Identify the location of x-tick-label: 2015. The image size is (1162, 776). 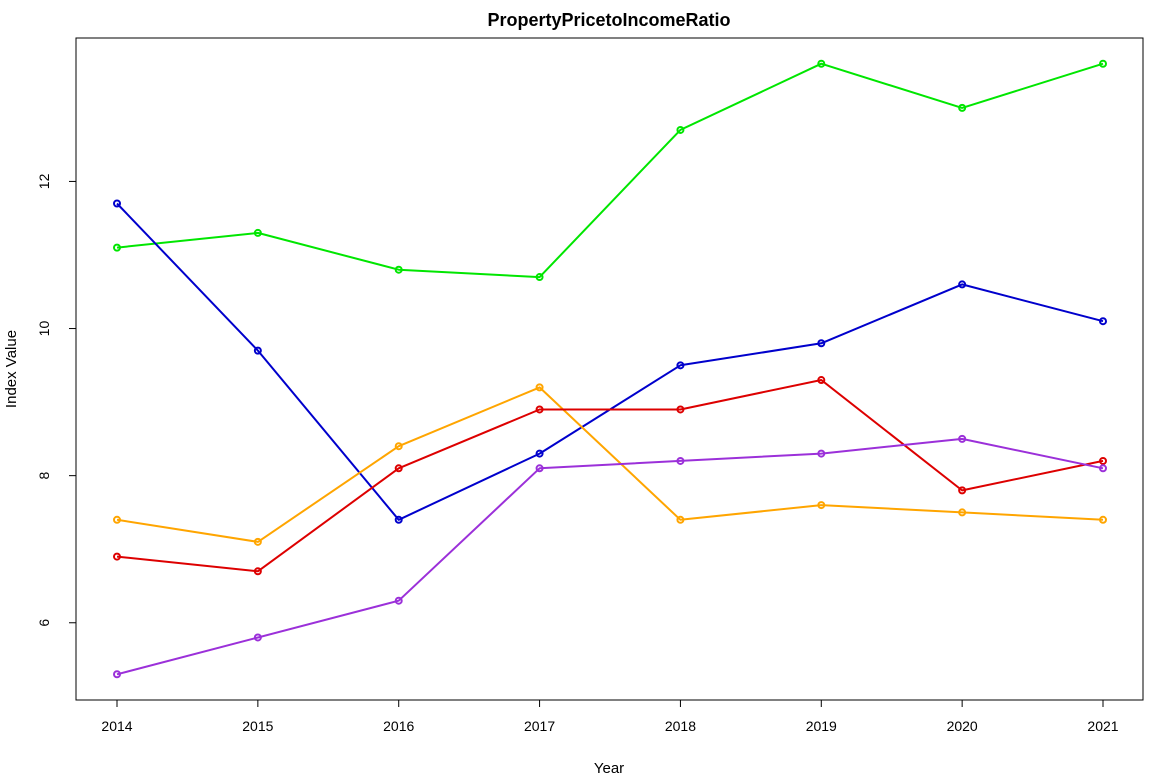
(257, 726).